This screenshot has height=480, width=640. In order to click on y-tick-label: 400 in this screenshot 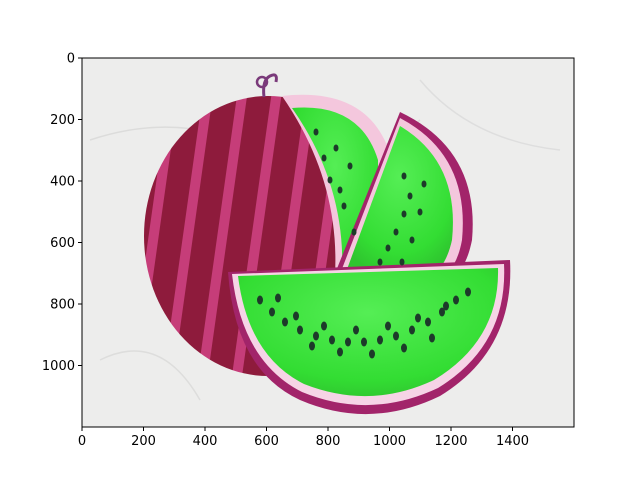, I will do `click(62, 182)`.